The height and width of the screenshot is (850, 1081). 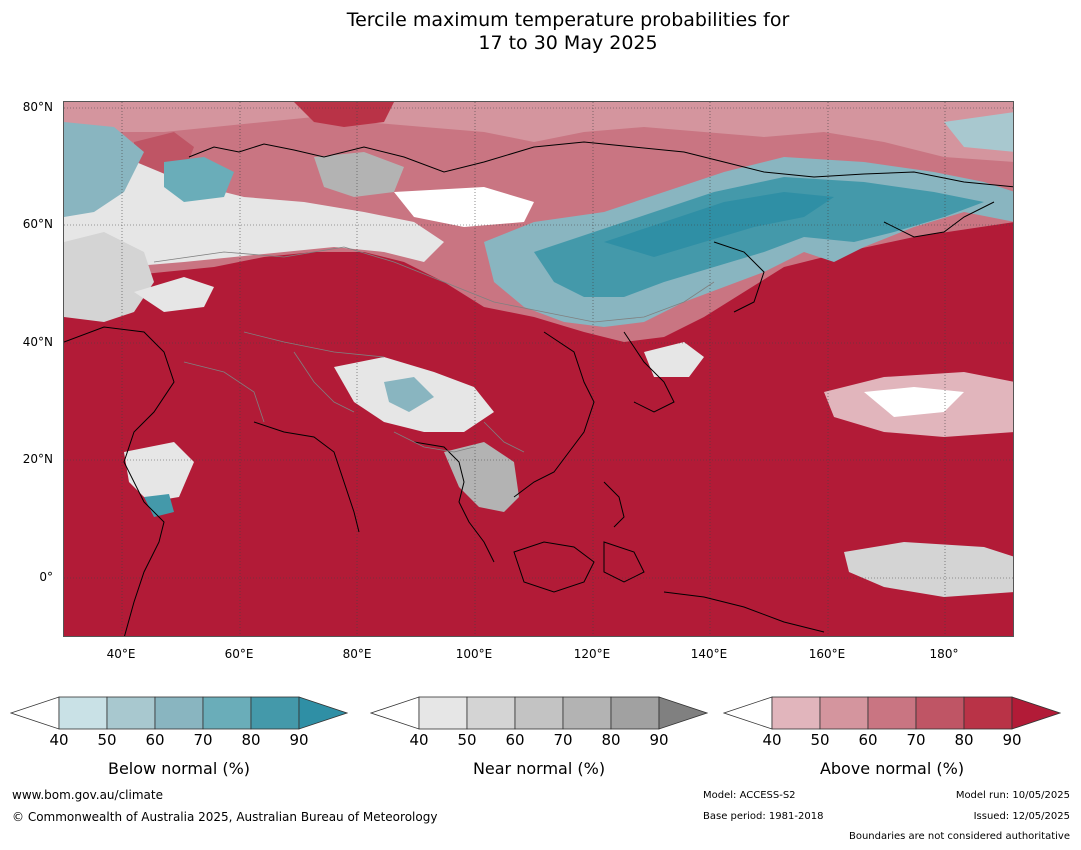 What do you see at coordinates (1021, 816) in the screenshot?
I see `issued-text: Issued: 12/05/2025` at bounding box center [1021, 816].